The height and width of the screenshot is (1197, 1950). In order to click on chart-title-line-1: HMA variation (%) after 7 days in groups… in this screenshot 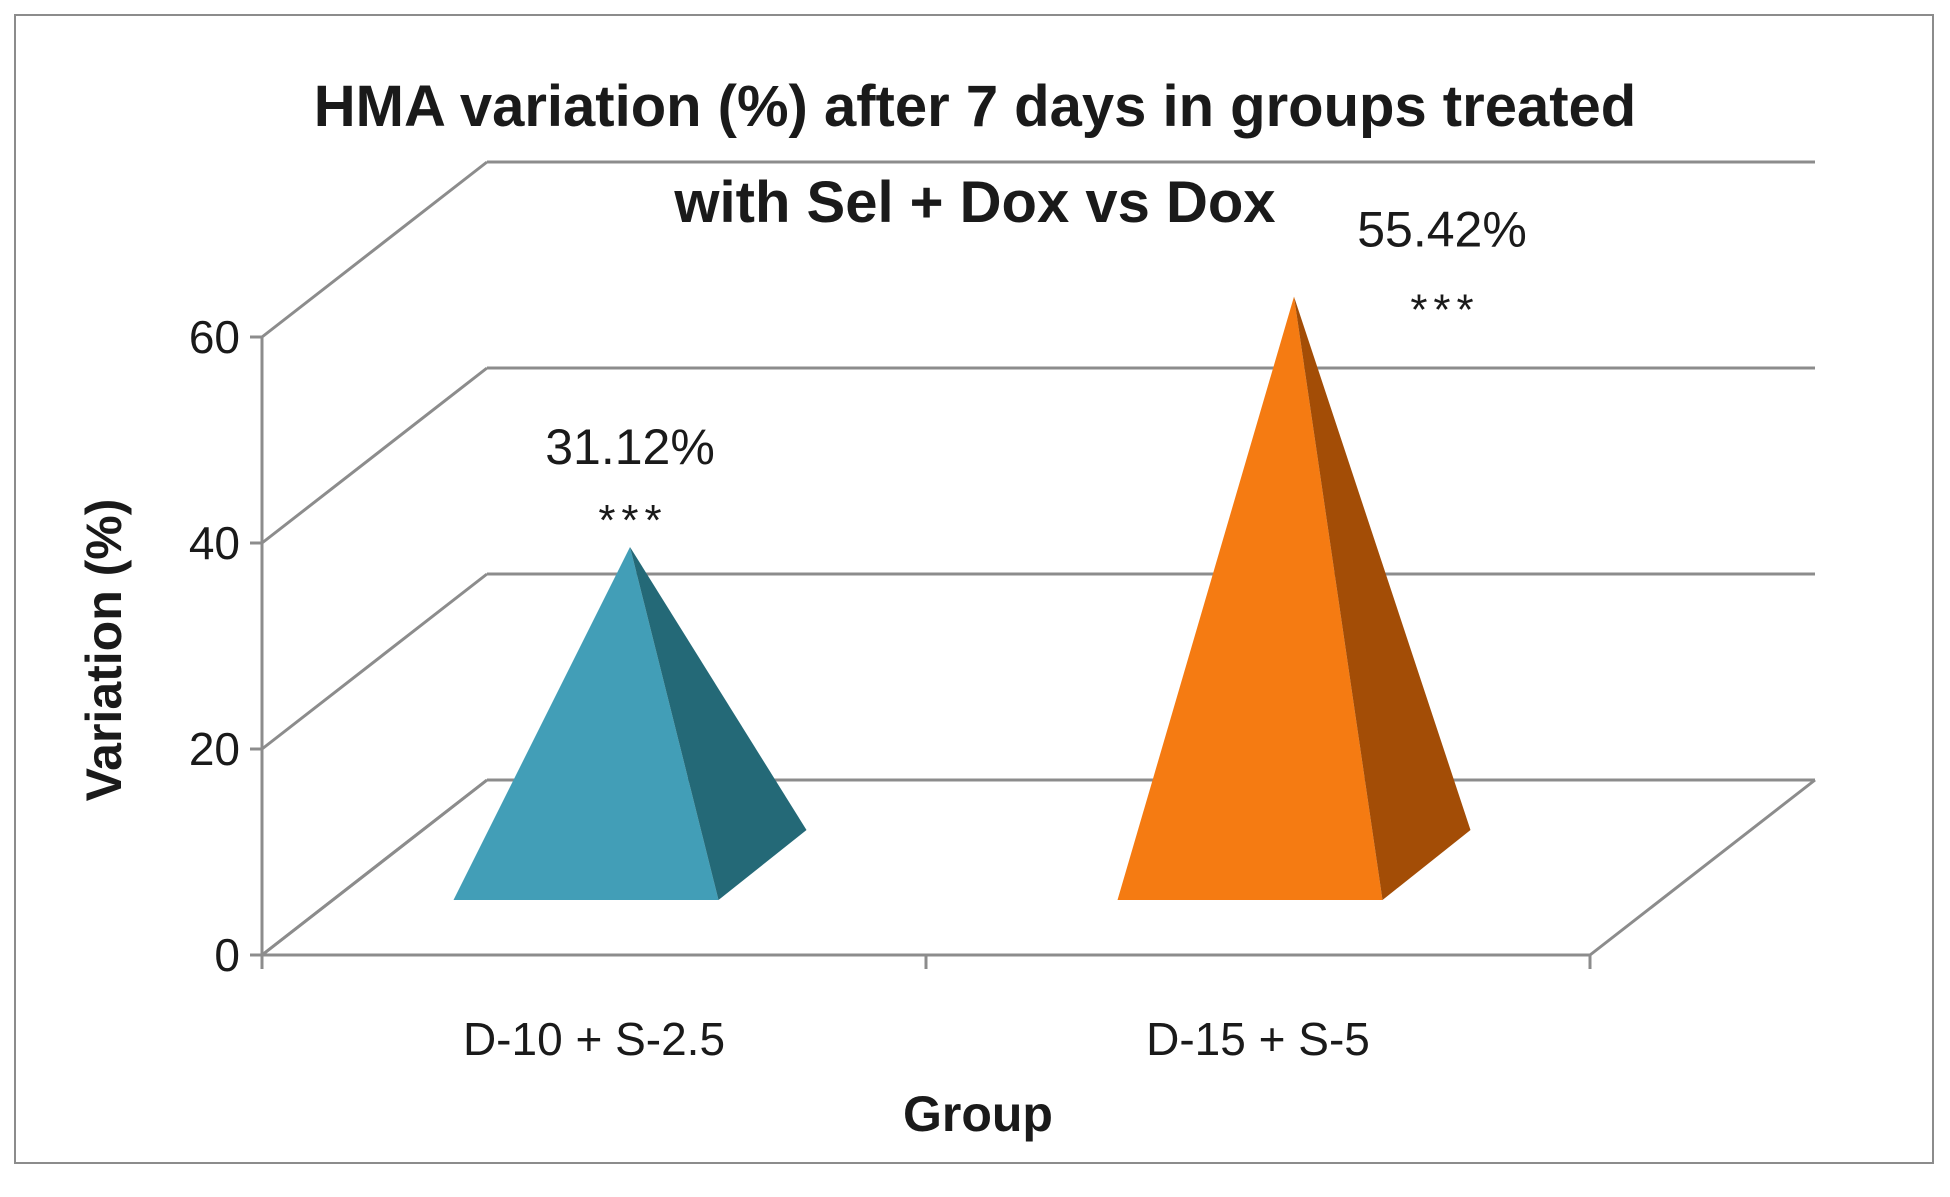, I will do `click(975, 106)`.